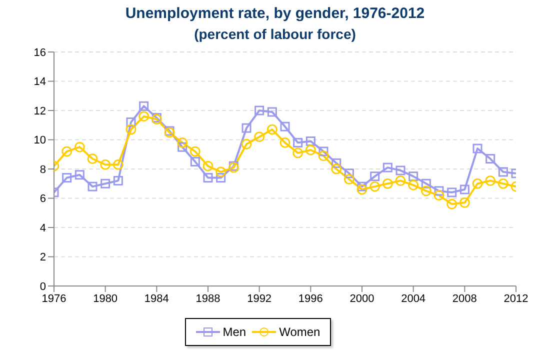 This screenshot has width=550, height=350. I want to click on x-tick-label: 2000, so click(362, 298).